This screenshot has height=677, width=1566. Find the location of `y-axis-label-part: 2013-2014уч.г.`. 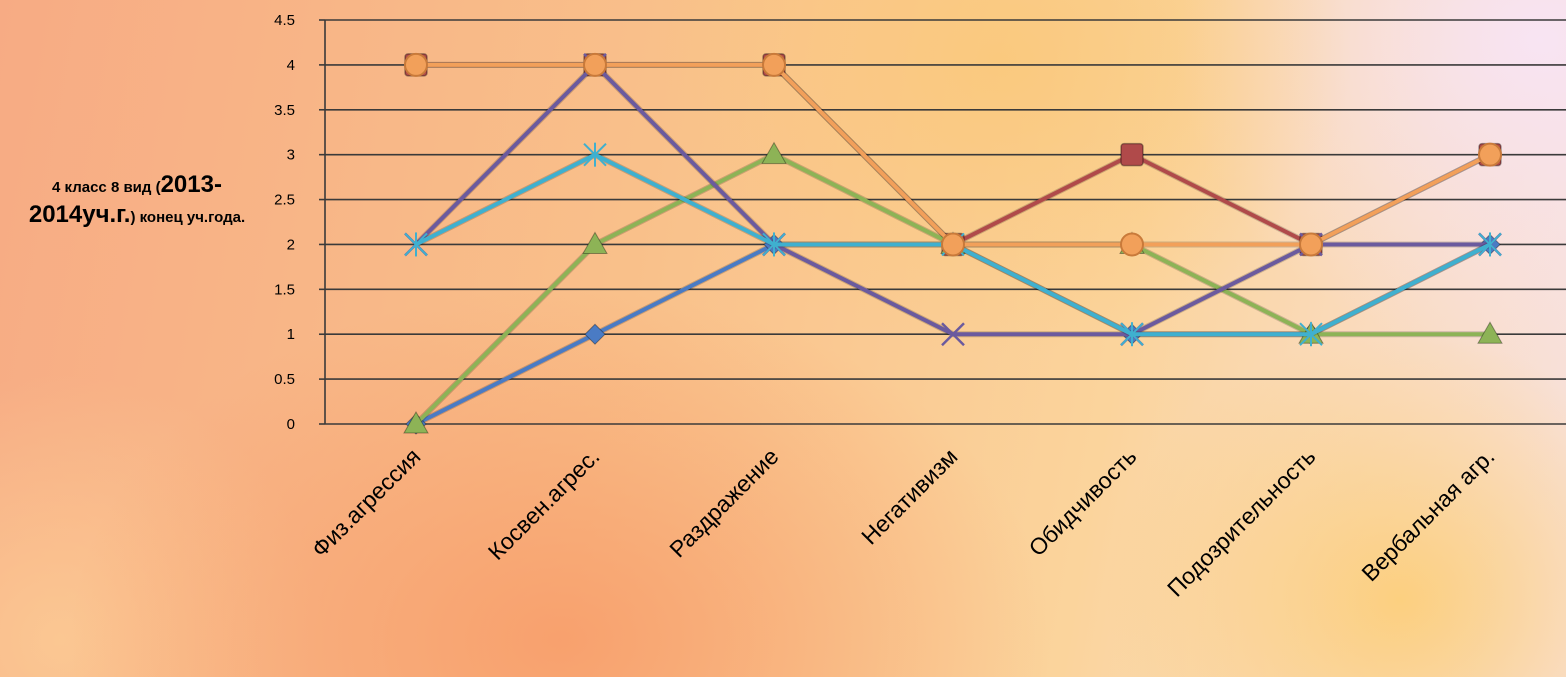

y-axis-label-part: 2013-2014уч.г. is located at coordinates (125, 199).